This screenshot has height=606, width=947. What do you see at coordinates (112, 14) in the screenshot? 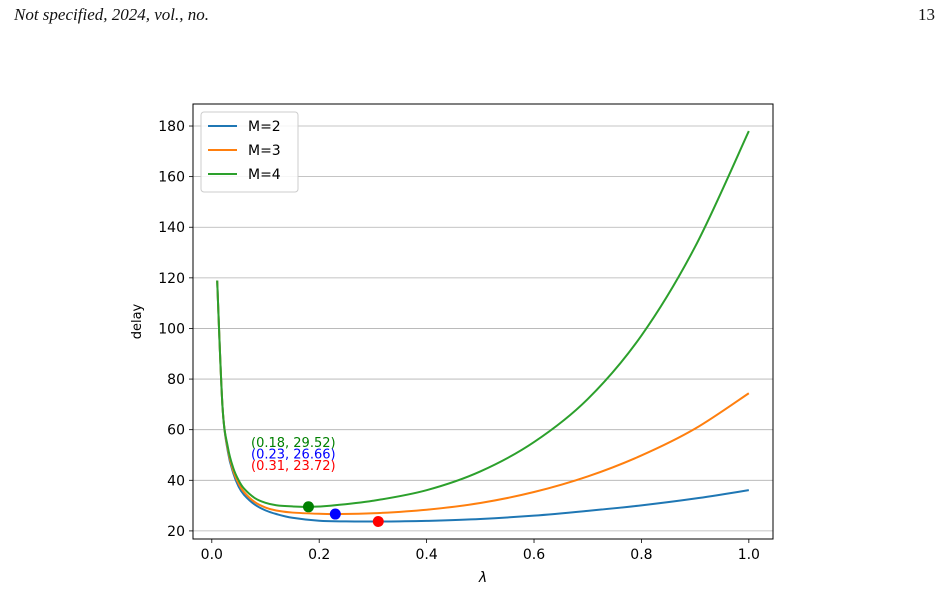
I see `running-head: Not specified, 2024, vol., no.` at bounding box center [112, 14].